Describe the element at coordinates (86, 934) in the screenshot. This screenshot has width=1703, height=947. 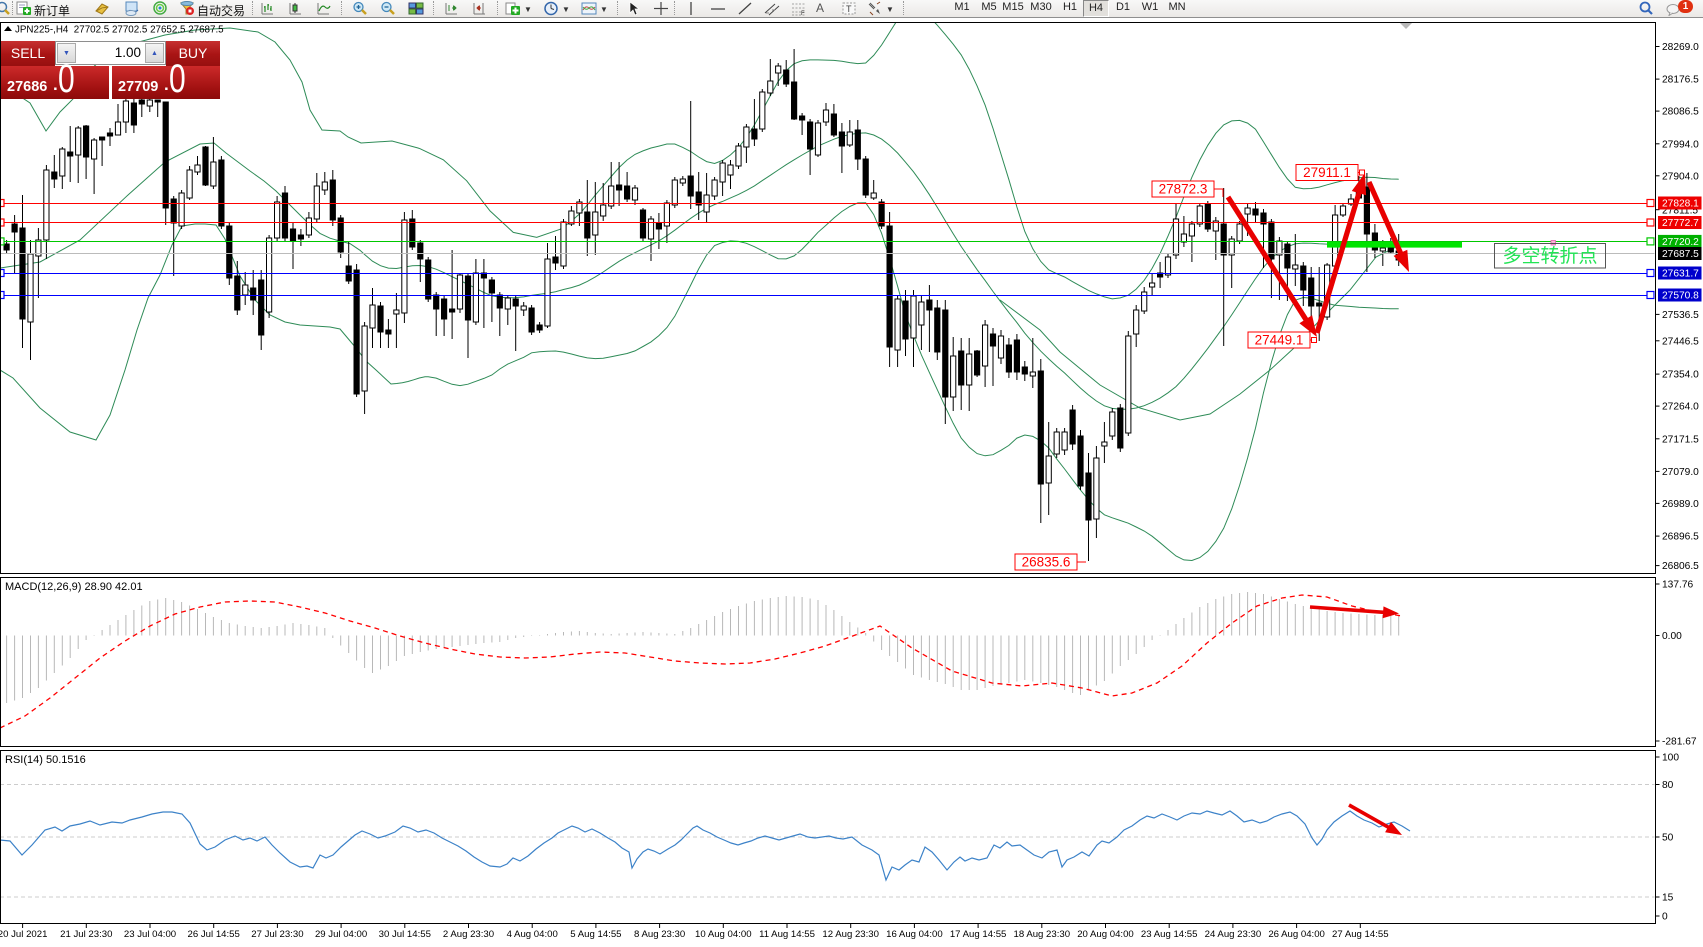
I see `svg-text: 21 Jul 23:30` at that location.